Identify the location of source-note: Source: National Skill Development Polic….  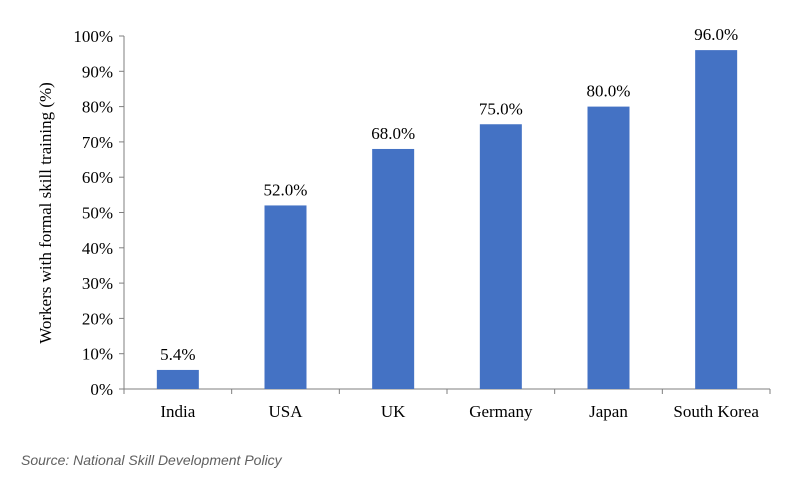
(151, 460).